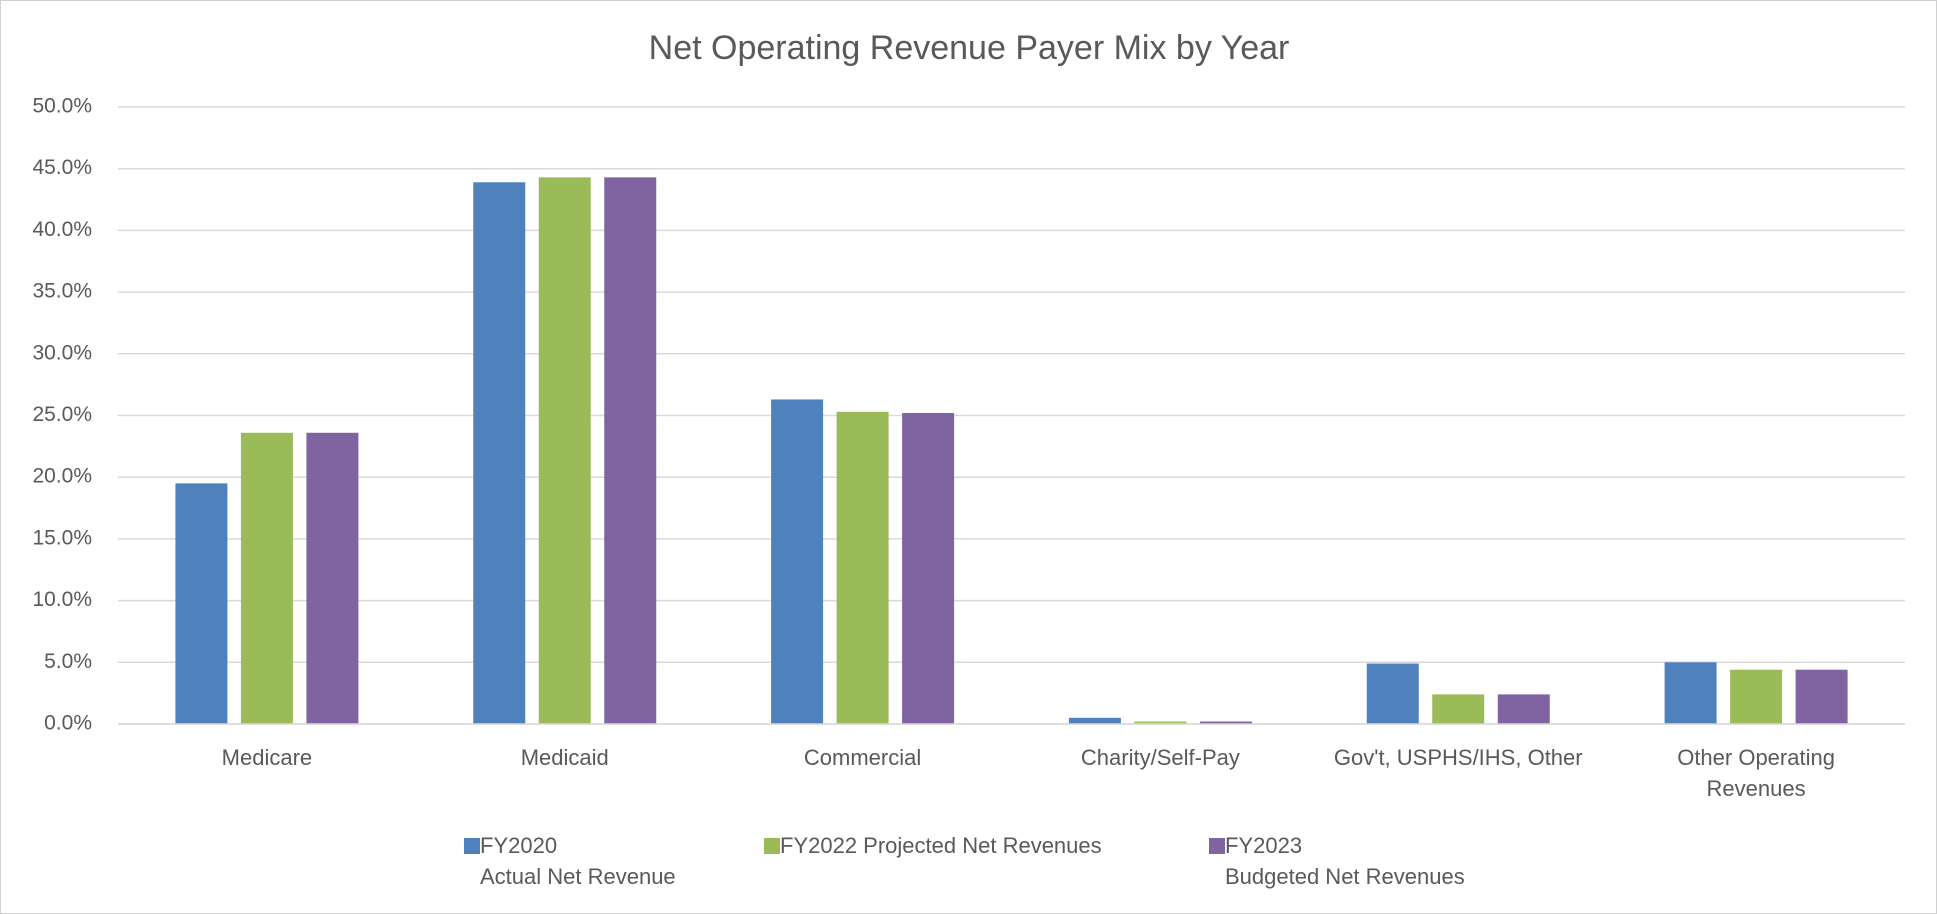 The height and width of the screenshot is (914, 1937). Describe the element at coordinates (862, 757) in the screenshot. I see `x-tick-label: Commercial` at that location.